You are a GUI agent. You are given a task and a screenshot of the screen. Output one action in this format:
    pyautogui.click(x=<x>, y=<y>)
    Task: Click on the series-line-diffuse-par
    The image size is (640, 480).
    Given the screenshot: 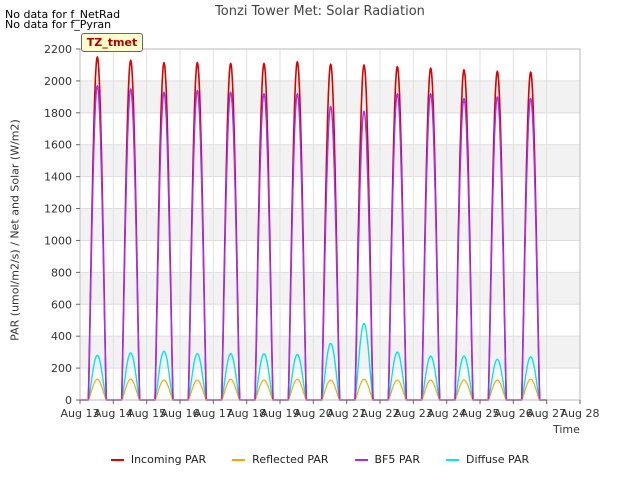 What is the action you would take?
    pyautogui.click(x=313, y=361)
    